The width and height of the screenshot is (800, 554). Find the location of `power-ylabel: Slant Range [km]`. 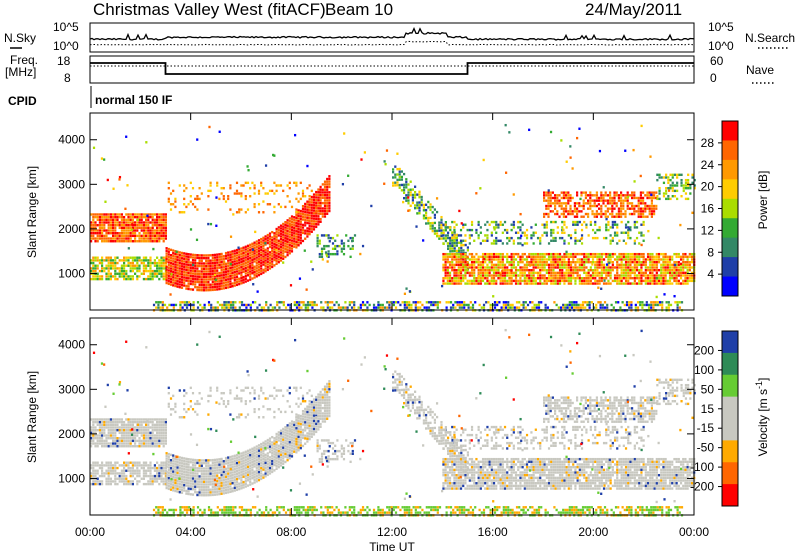

power-ylabel: Slant Range [km] is located at coordinates (32, 212).